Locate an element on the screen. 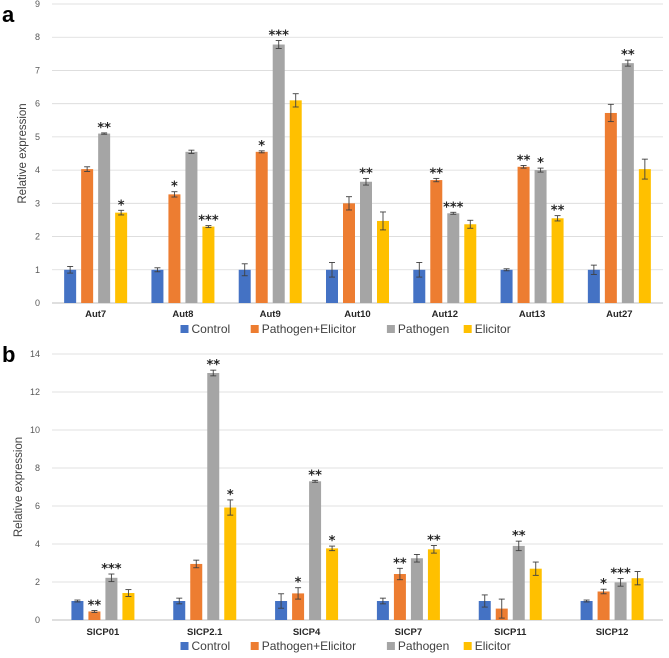 This screenshot has height=658, width=669. category-label: SlCP12 is located at coordinates (612, 632).